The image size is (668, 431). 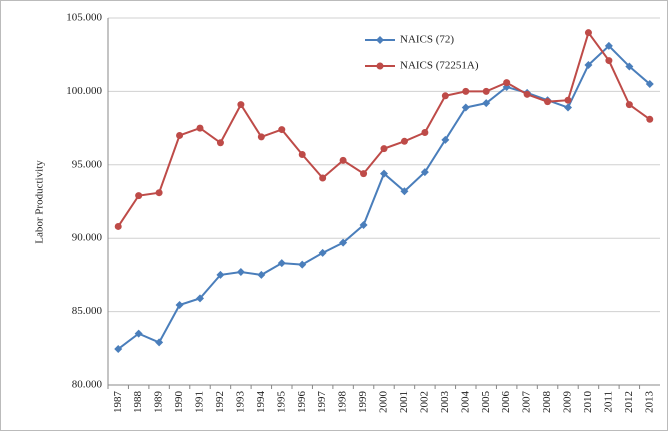 What do you see at coordinates (40, 202) in the screenshot?
I see `y-axis-label: Labor Productivity` at bounding box center [40, 202].